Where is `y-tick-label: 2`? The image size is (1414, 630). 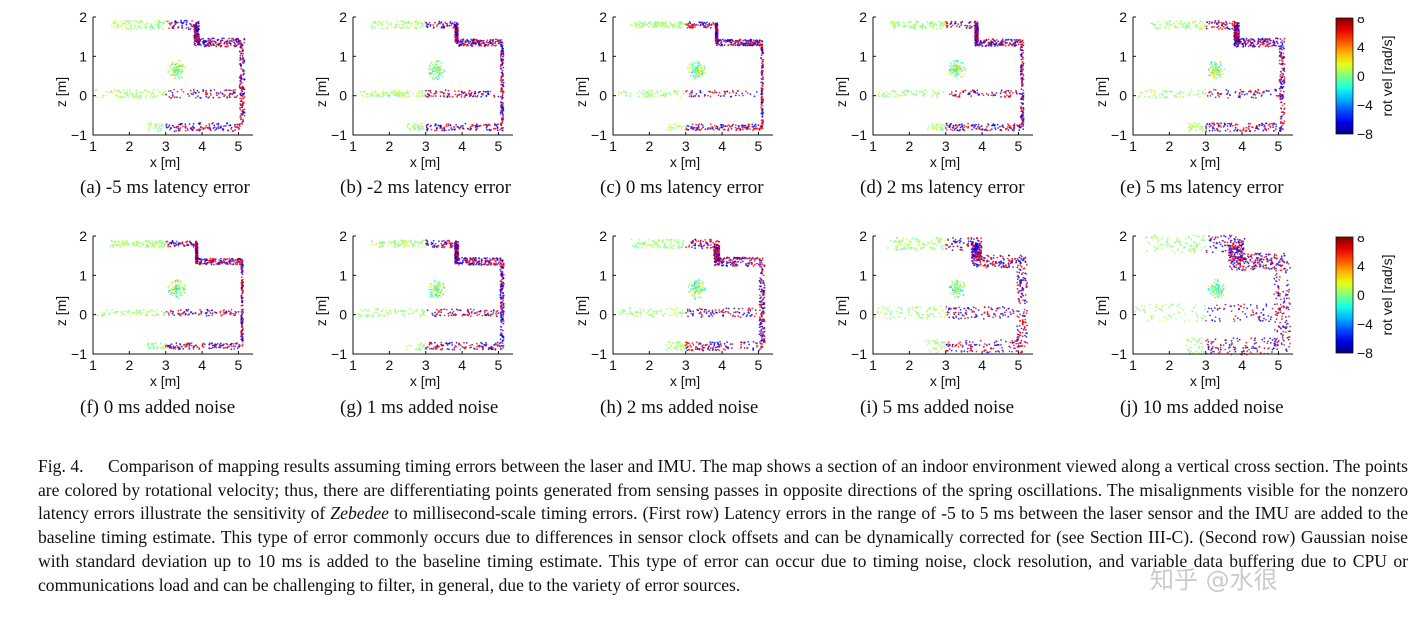 y-tick-label: 2 is located at coordinates (343, 17).